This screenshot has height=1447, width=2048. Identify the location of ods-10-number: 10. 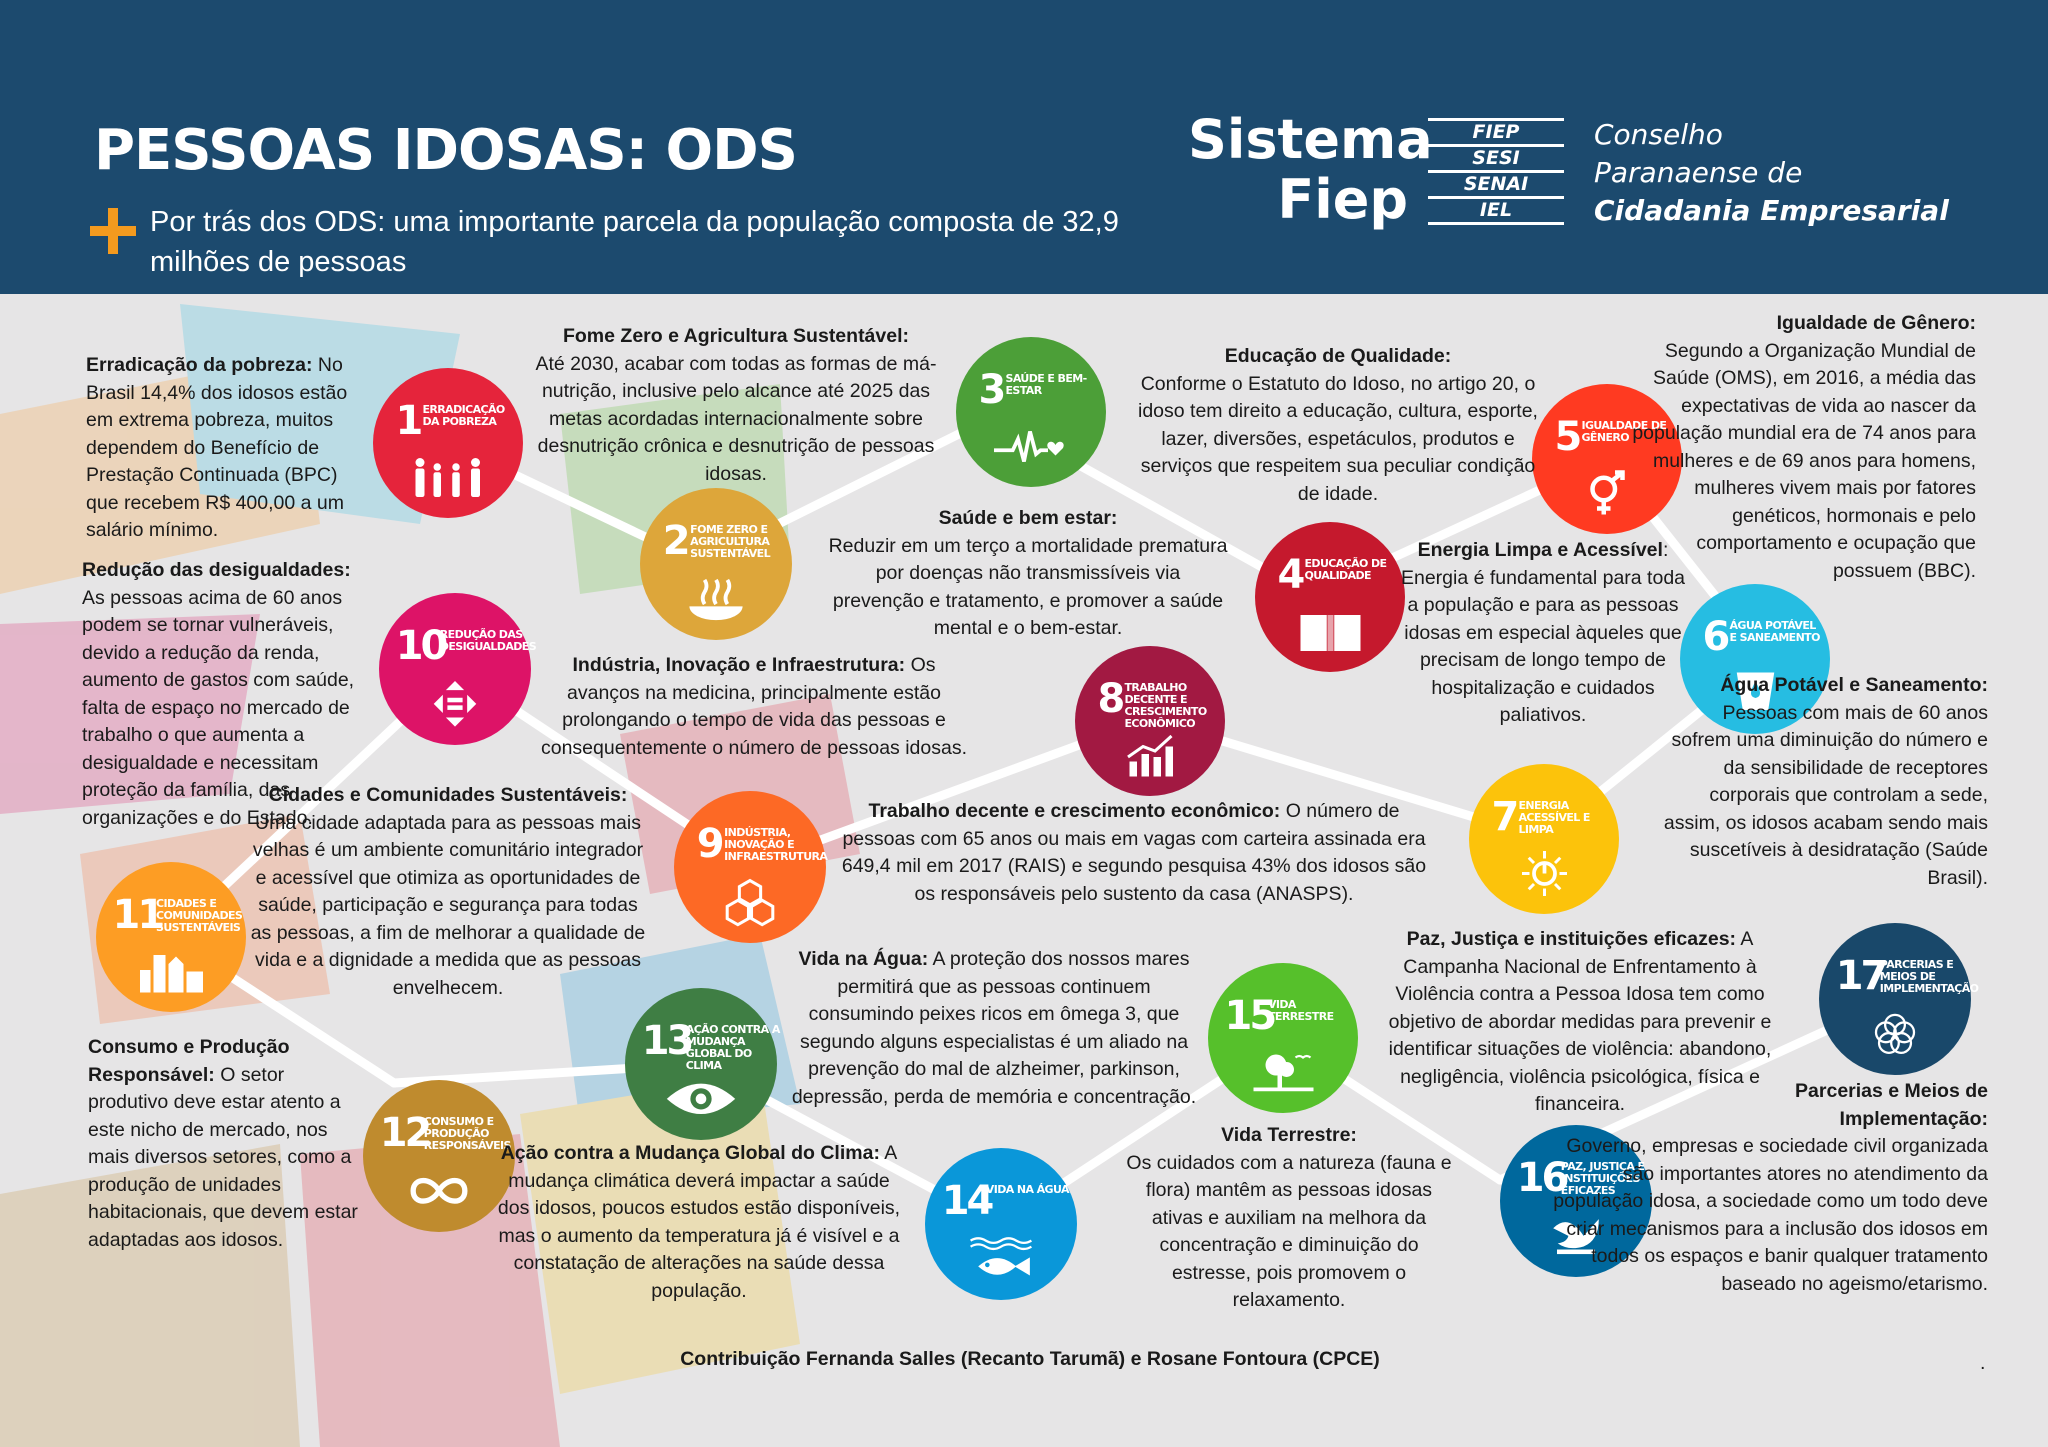
(422, 646).